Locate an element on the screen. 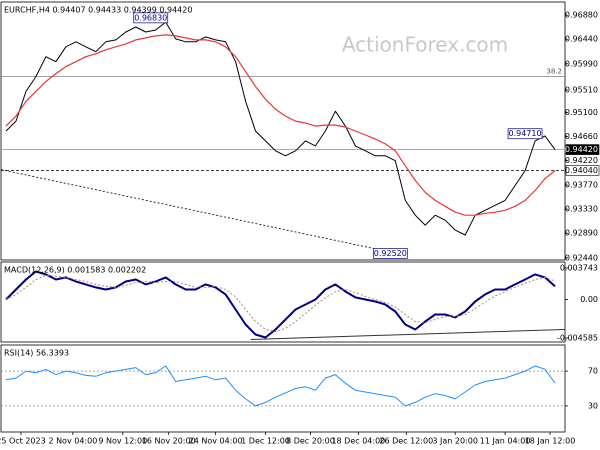 The image size is (600, 450). y-tick-label: 0.92890 is located at coordinates (581, 233).